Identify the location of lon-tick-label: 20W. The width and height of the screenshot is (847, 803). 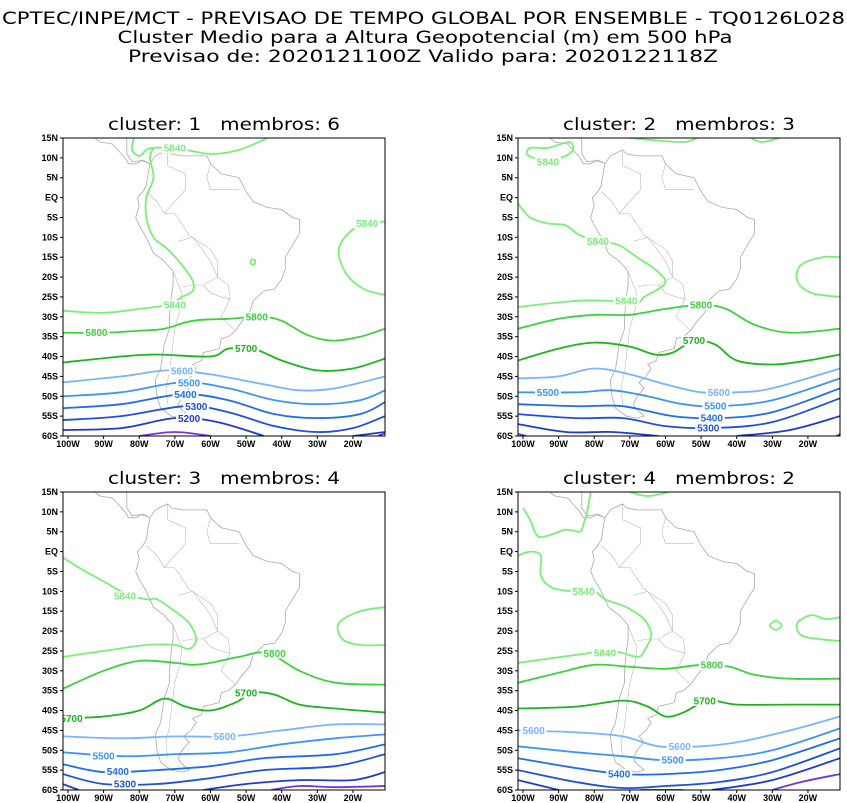
(353, 798).